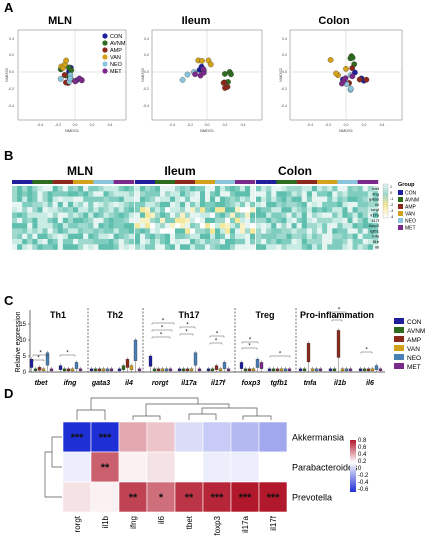  Describe the element at coordinates (280, 74) in the screenshot. I see `y-axis-label: NMDS2` at that location.